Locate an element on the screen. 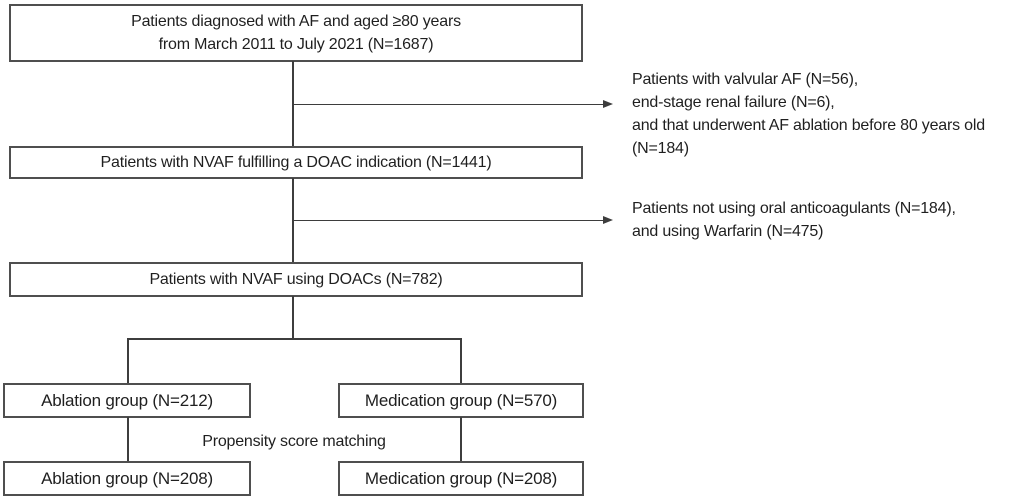 Image resolution: width=1020 pixels, height=500 pixels. matching-right-line is located at coordinates (461, 439).